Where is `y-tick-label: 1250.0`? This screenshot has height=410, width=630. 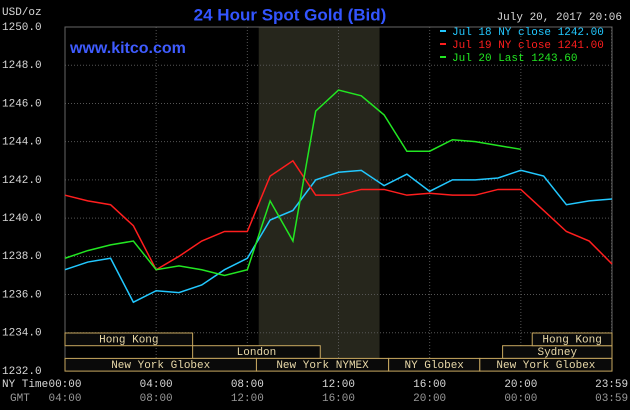 y-tick-label: 1250.0 is located at coordinates (22, 28).